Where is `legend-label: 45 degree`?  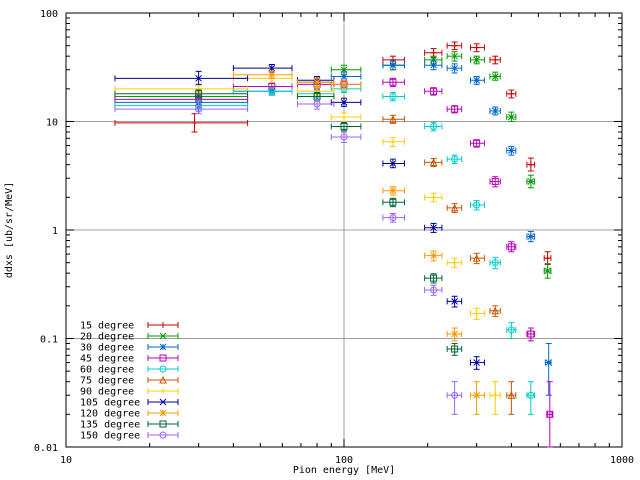 legend-label: 45 degree is located at coordinates (107, 359).